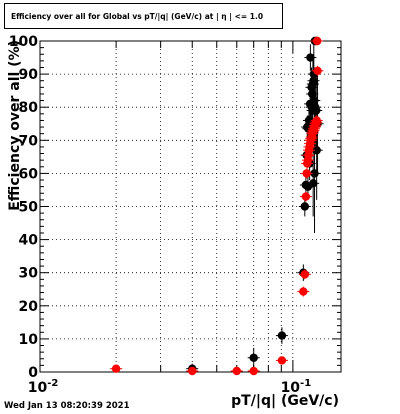 This screenshot has width=400, height=414. Describe the element at coordinates (15, 125) in the screenshot. I see `y-axis-title: Efficiency over all (%)` at that location.